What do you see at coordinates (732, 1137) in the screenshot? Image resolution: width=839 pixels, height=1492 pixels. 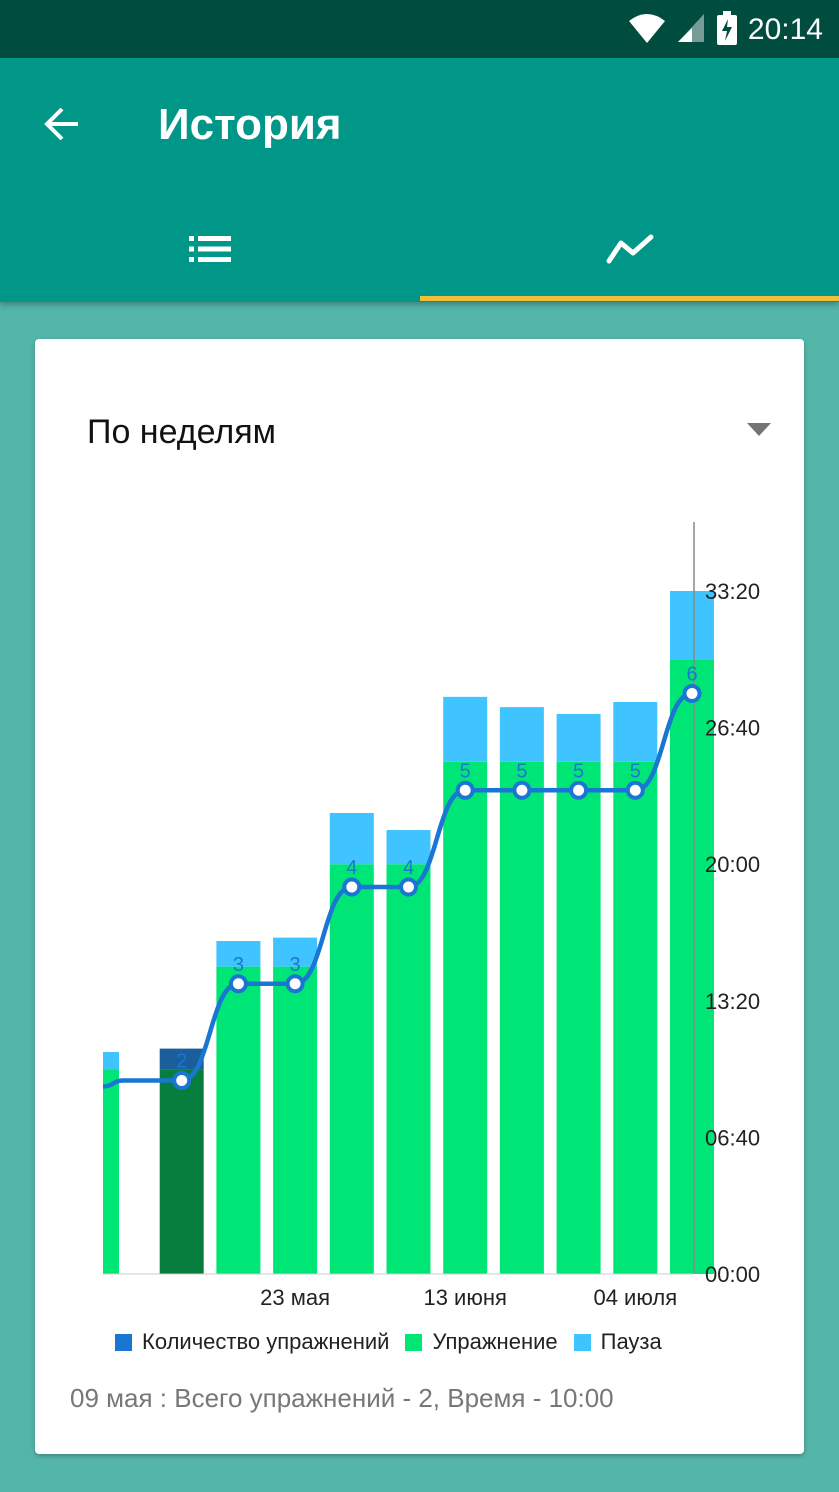 I see `y-tick-label: 06:40` at bounding box center [732, 1137].